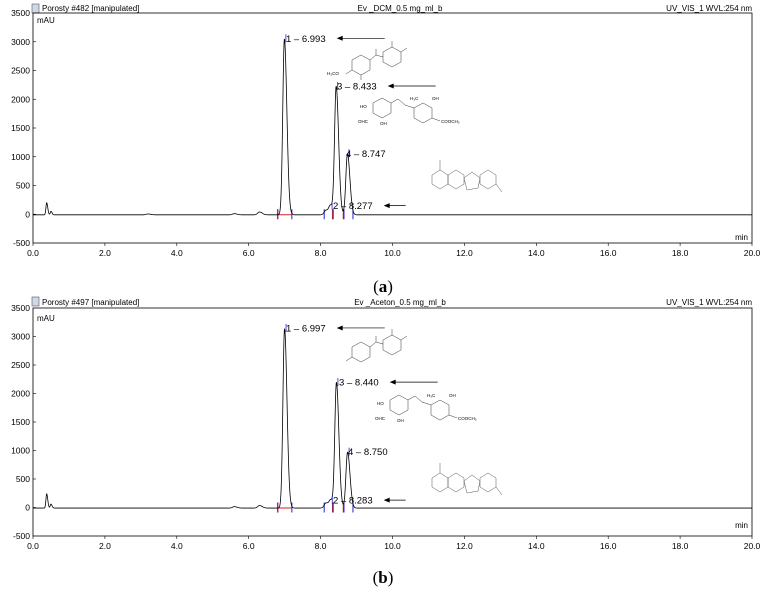 This screenshot has height=594, width=766. What do you see at coordinates (306, 328) in the screenshot?
I see `peak-label: 1 – 6.997` at bounding box center [306, 328].